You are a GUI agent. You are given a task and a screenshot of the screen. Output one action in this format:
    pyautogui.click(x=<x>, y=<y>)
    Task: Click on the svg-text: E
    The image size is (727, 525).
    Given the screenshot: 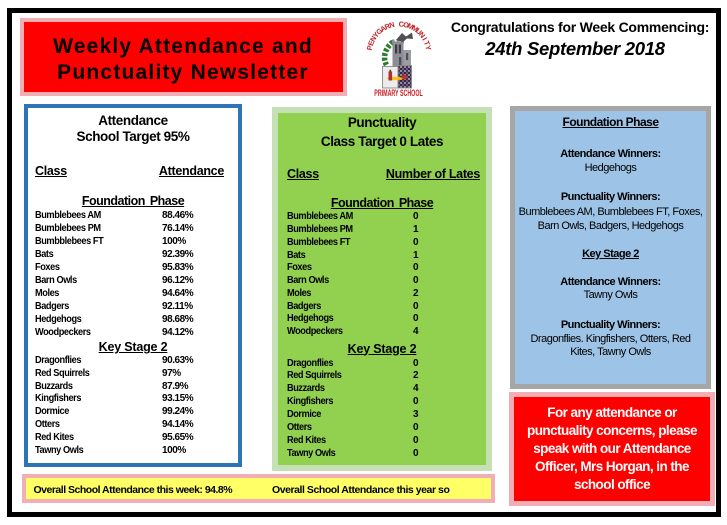 What is the action you would take?
    pyautogui.click(x=371, y=43)
    